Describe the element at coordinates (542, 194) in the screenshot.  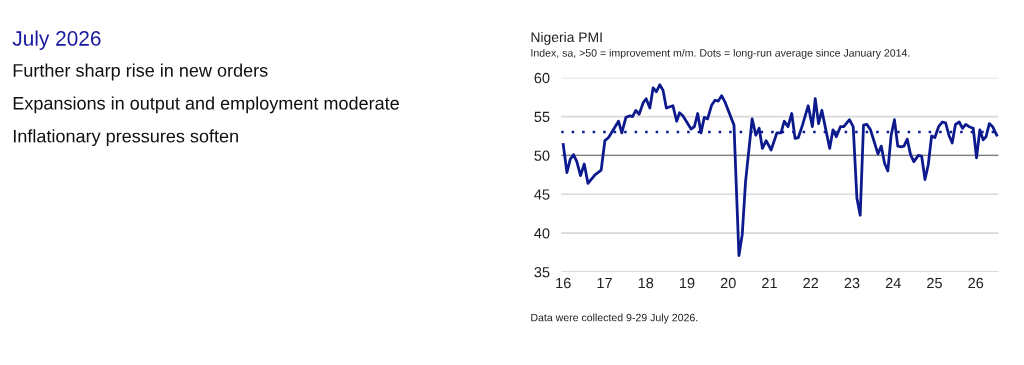
I see `y-tick-label: 45` at that location.